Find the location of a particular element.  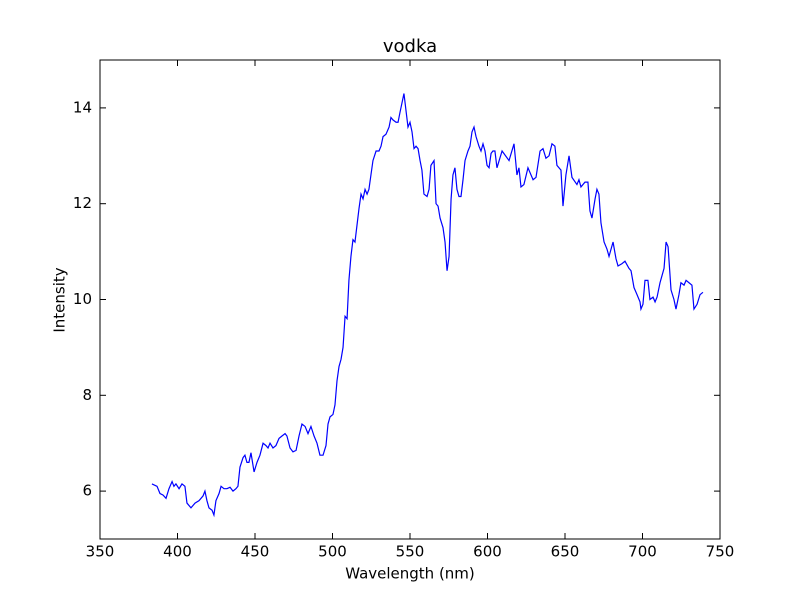

x-tick-label: 400 is located at coordinates (177, 552).